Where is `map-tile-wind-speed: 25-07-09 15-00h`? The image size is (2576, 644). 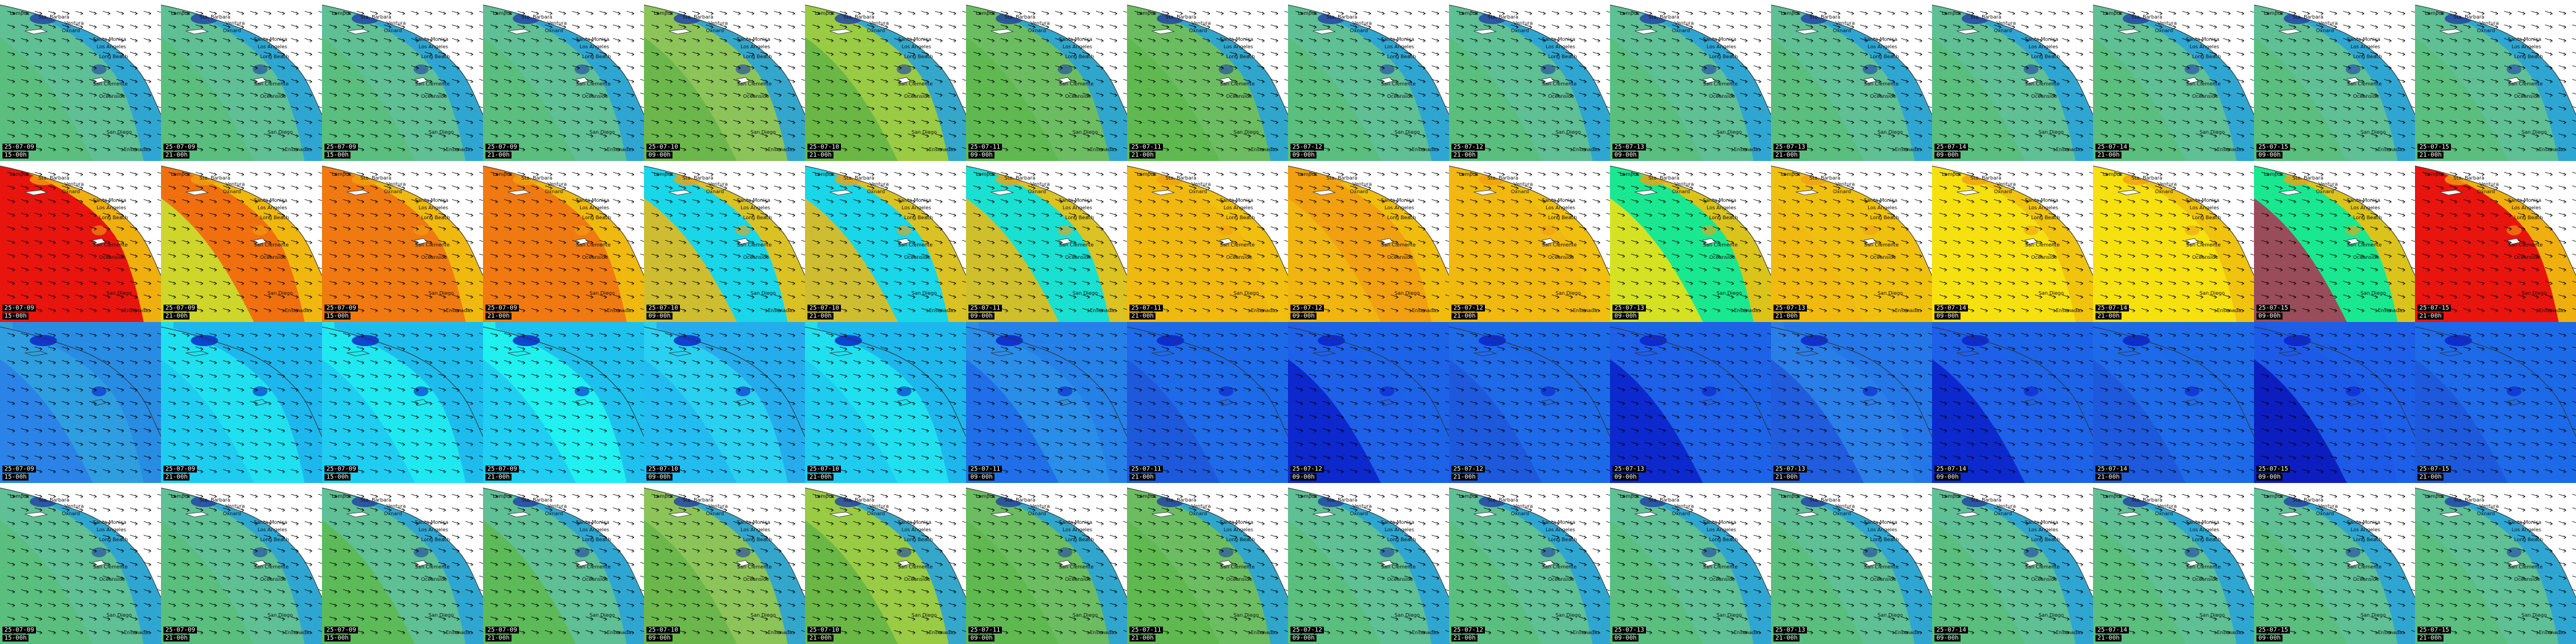 map-tile-wind-speed: 25-07-09 15-00h is located at coordinates (402, 402).